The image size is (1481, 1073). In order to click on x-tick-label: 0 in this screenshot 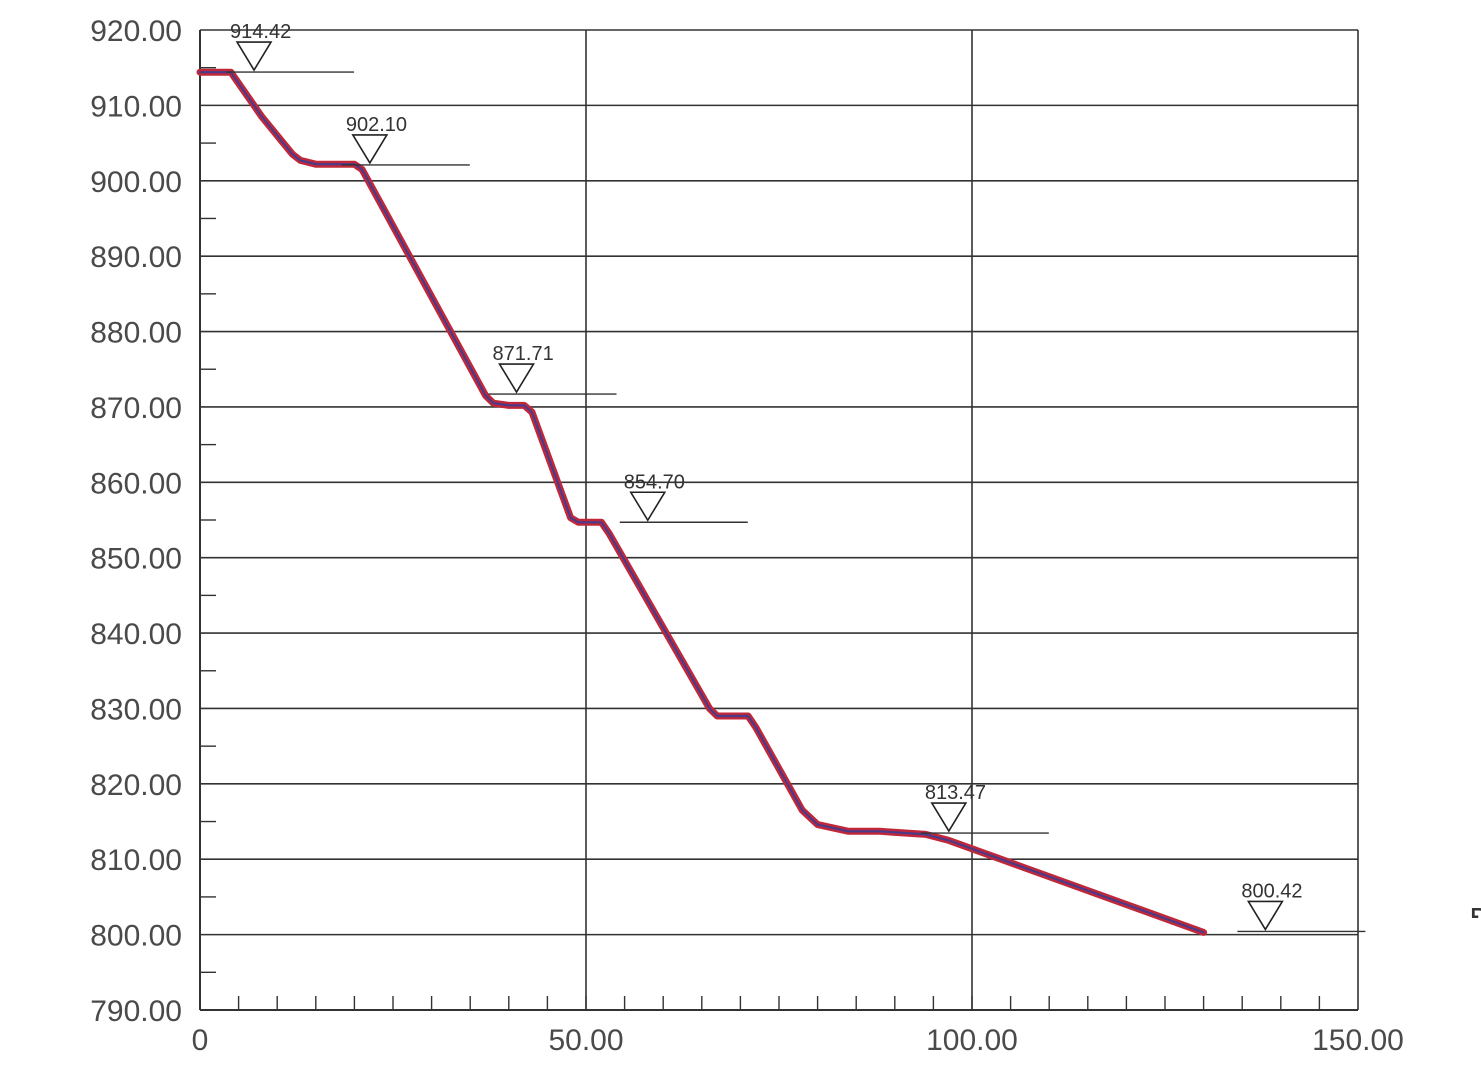, I will do `click(200, 1040)`.